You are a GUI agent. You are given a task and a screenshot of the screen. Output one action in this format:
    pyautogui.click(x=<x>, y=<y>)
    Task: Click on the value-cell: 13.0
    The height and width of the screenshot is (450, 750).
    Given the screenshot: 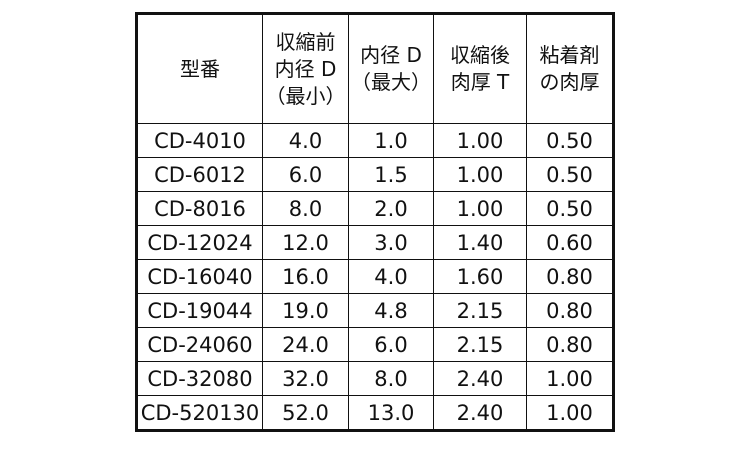 What is the action you would take?
    pyautogui.click(x=391, y=413)
    